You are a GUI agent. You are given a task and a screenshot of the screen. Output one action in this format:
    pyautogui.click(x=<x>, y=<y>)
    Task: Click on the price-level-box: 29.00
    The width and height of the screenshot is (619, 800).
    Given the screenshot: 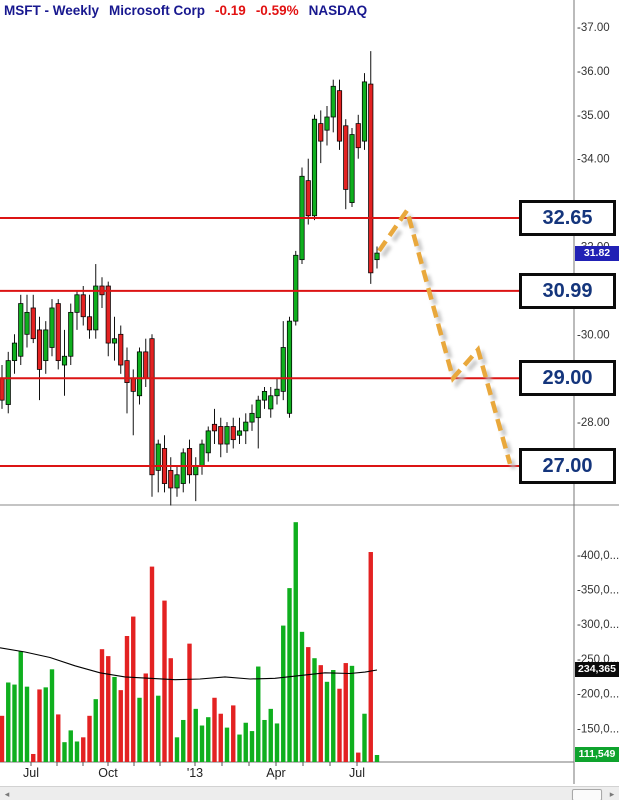 What is the action you would take?
    pyautogui.click(x=567, y=378)
    